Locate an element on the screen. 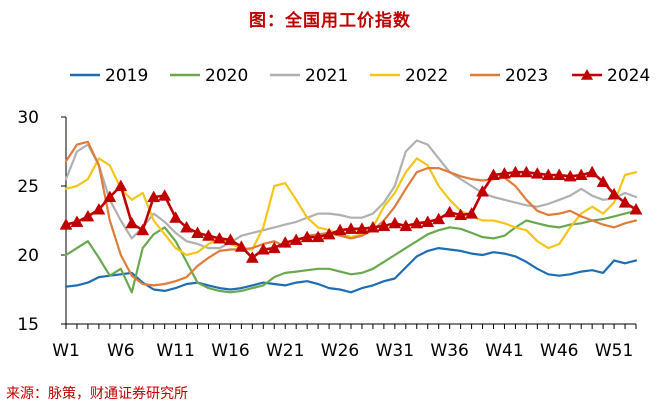 The height and width of the screenshot is (404, 660). legend-label-2023: 2023 is located at coordinates (526, 76).